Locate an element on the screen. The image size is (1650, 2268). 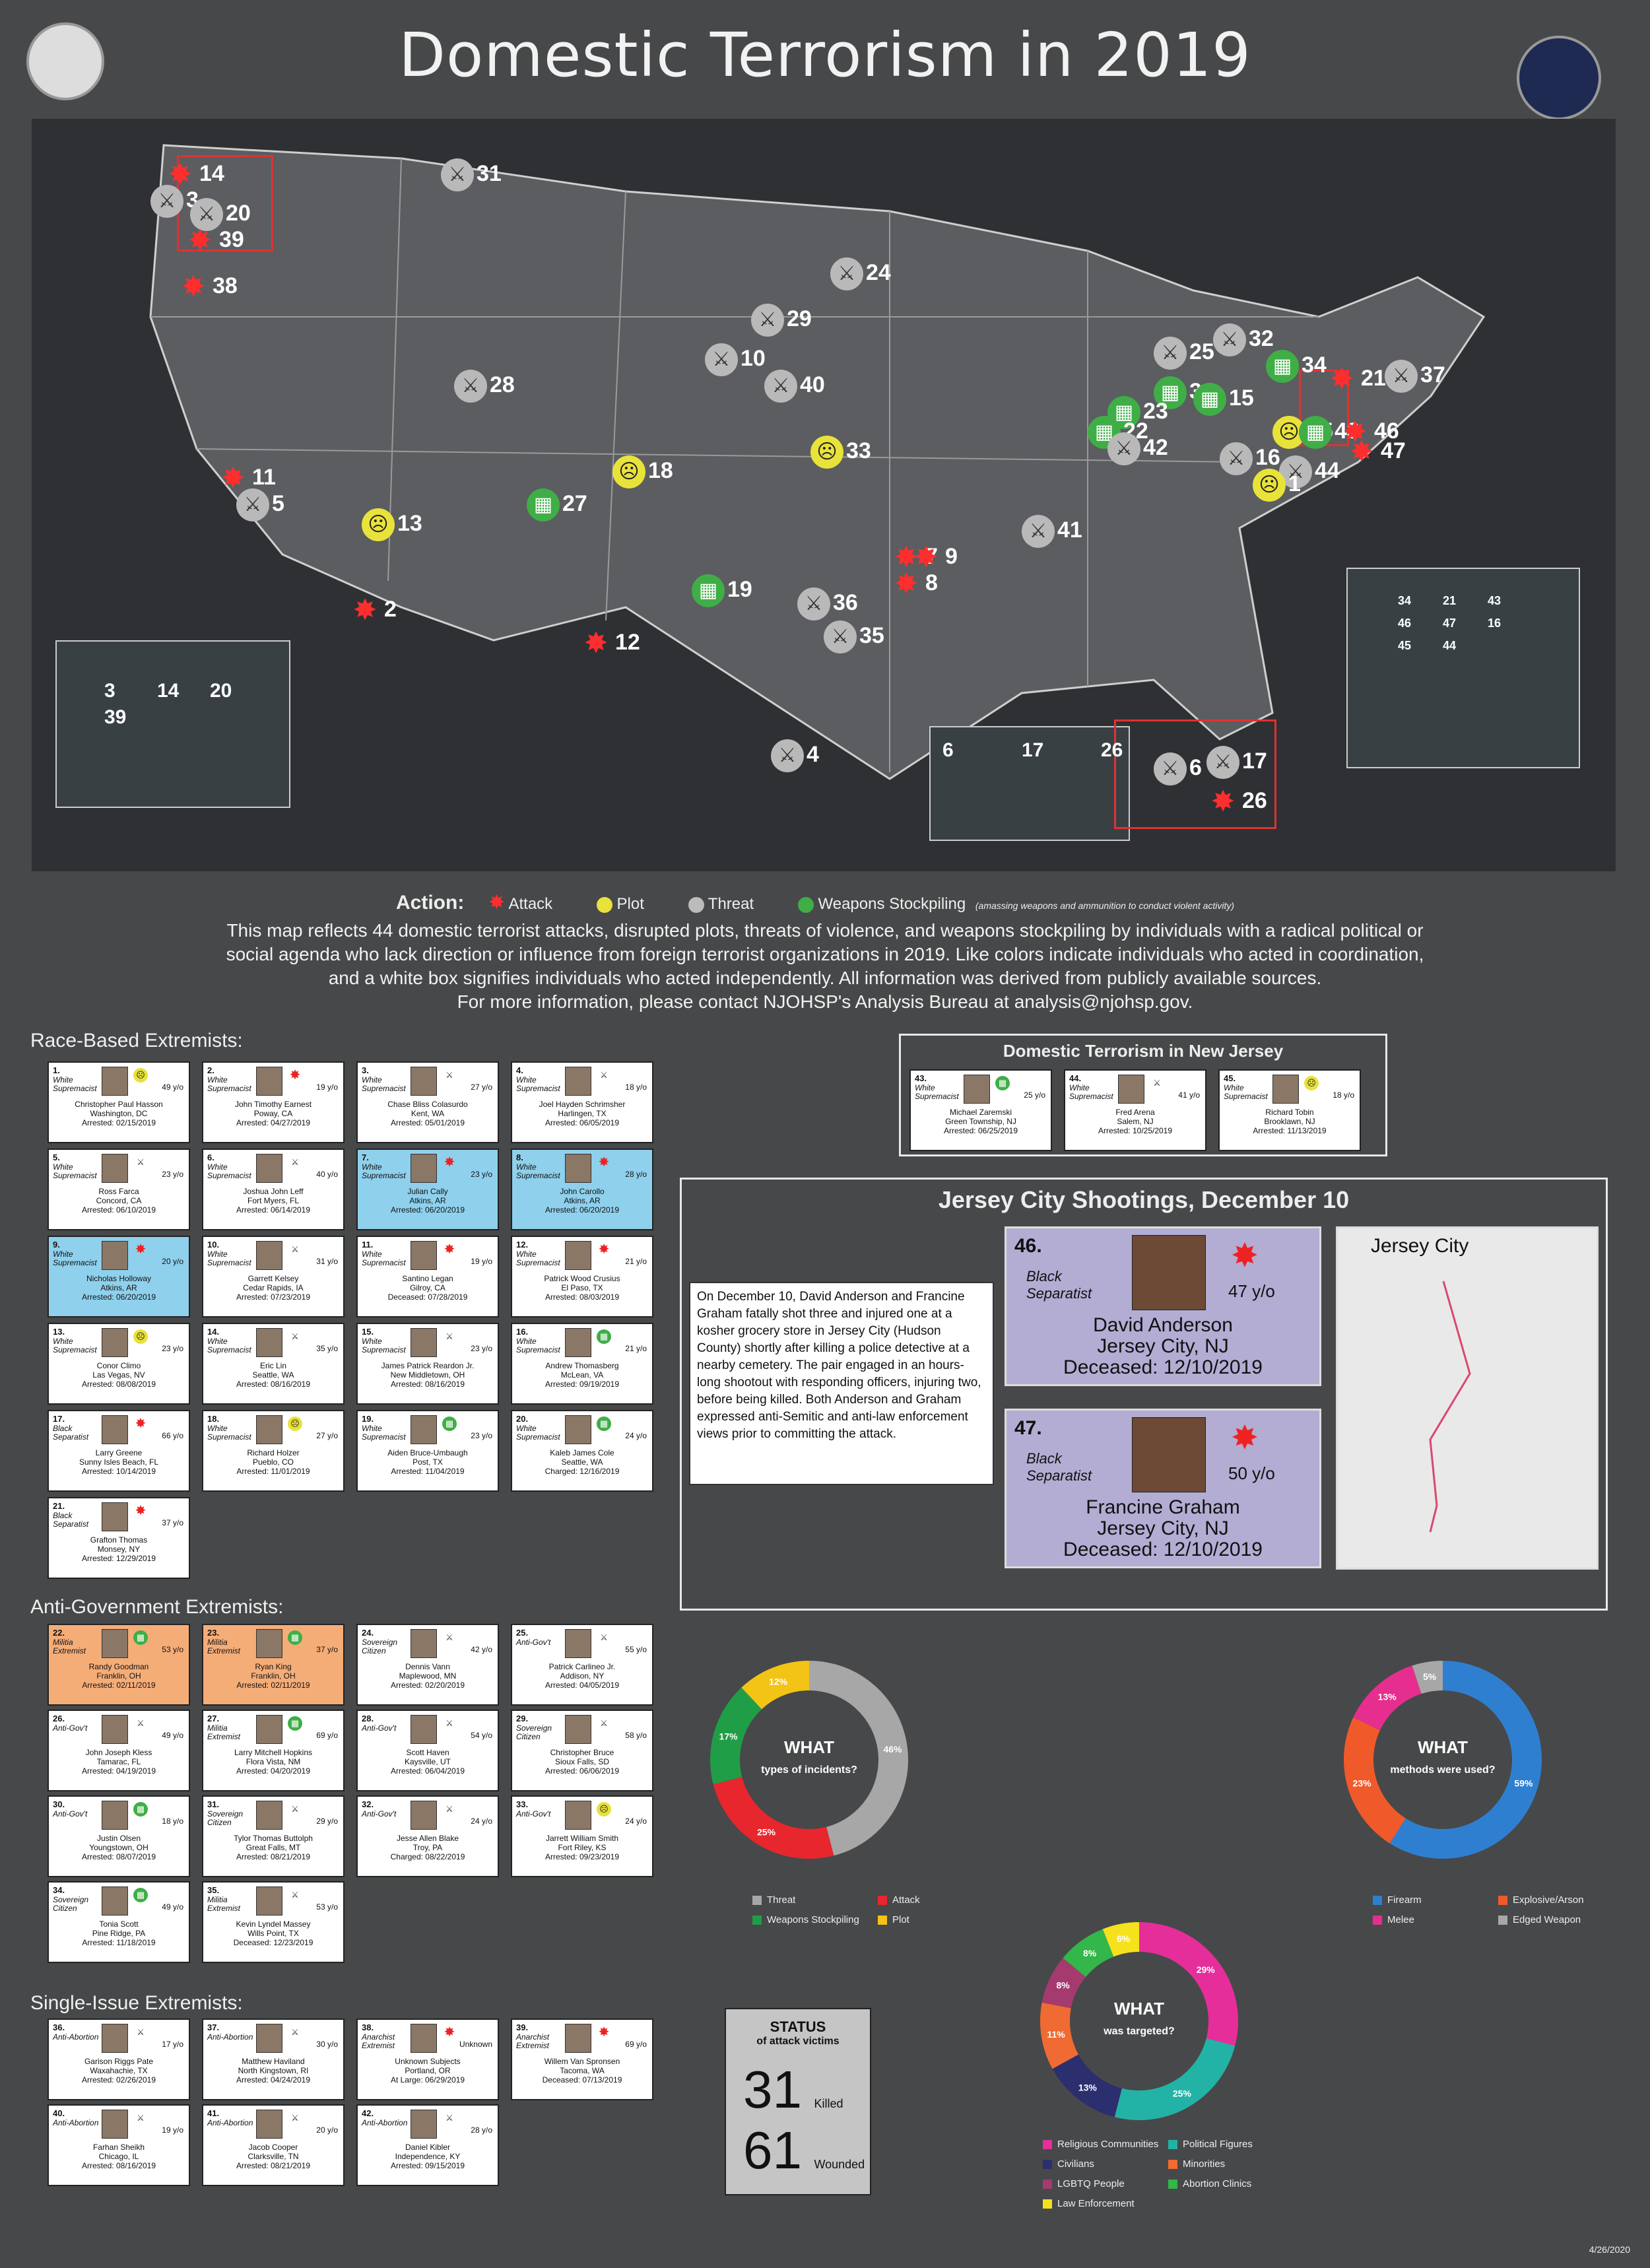
inset-pin-label: 17 is located at coordinates (1033, 750).